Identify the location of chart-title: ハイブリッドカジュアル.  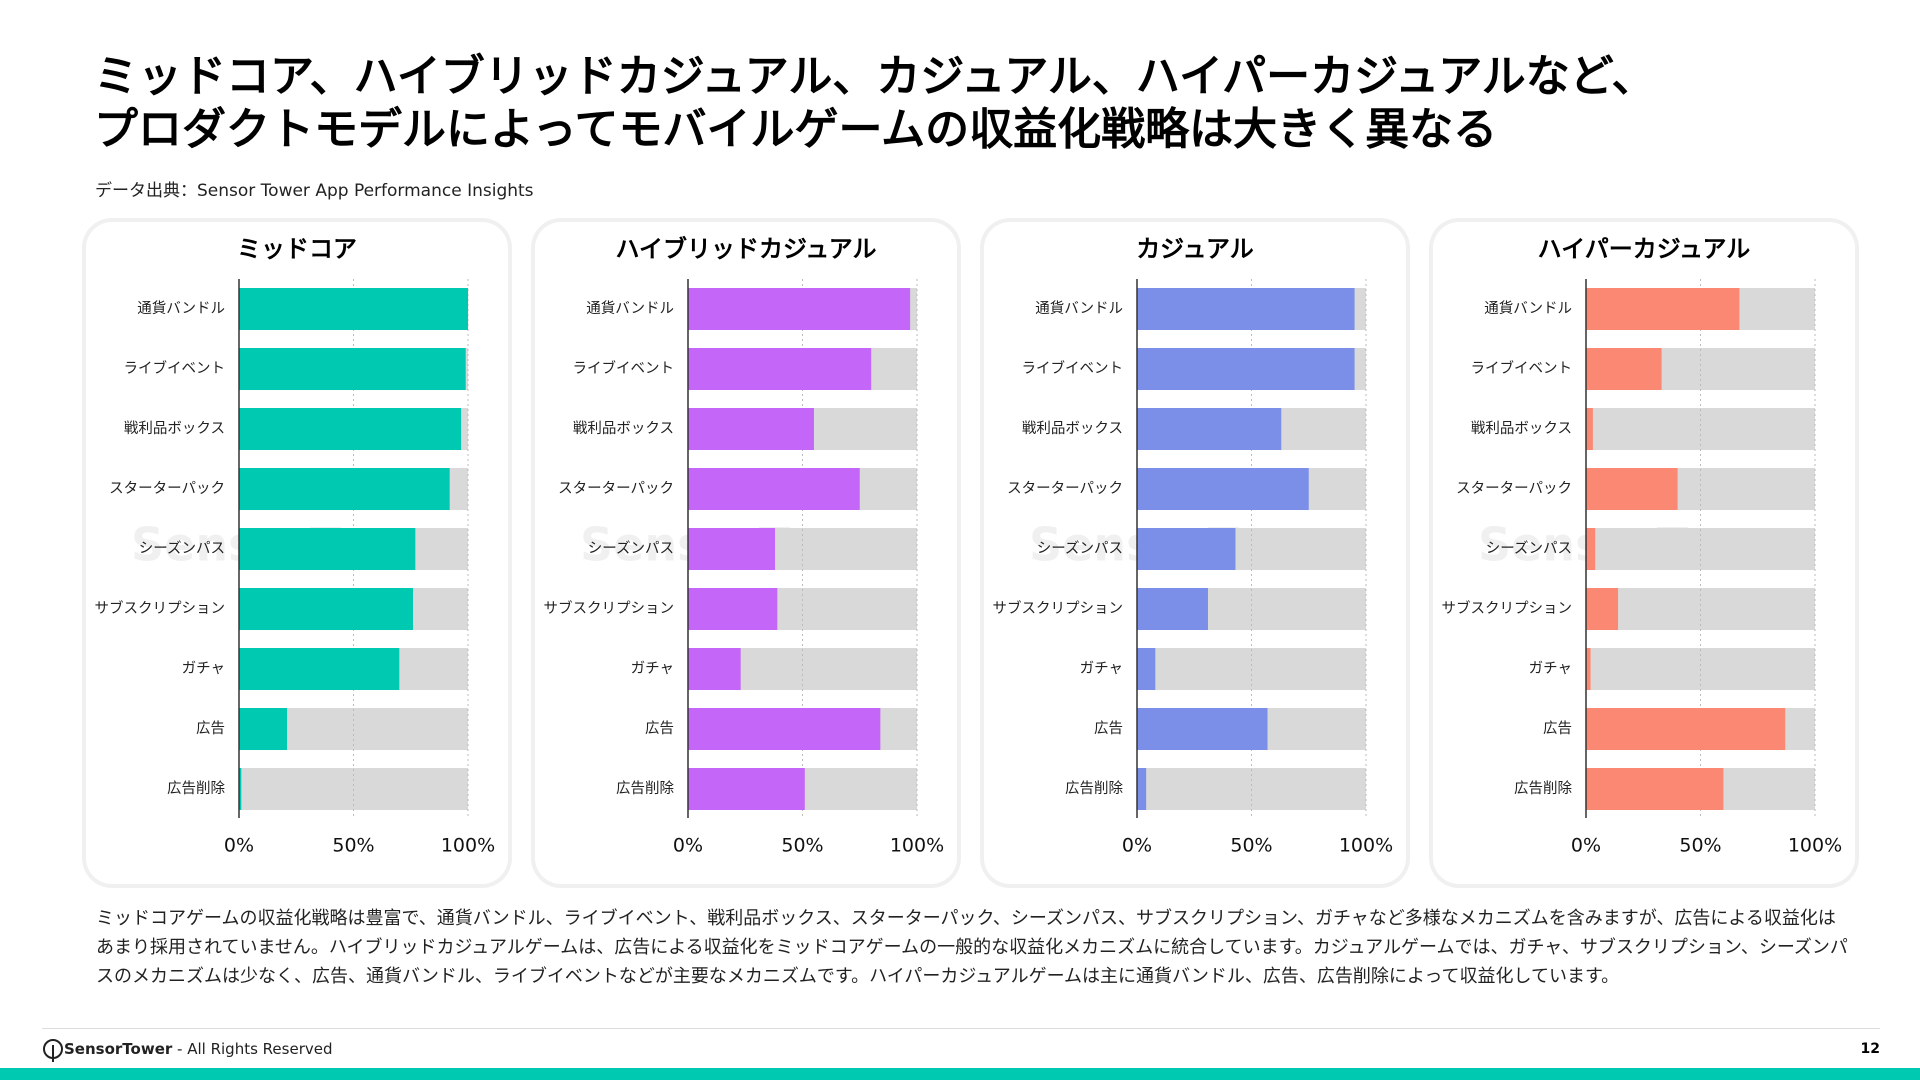
(745, 249).